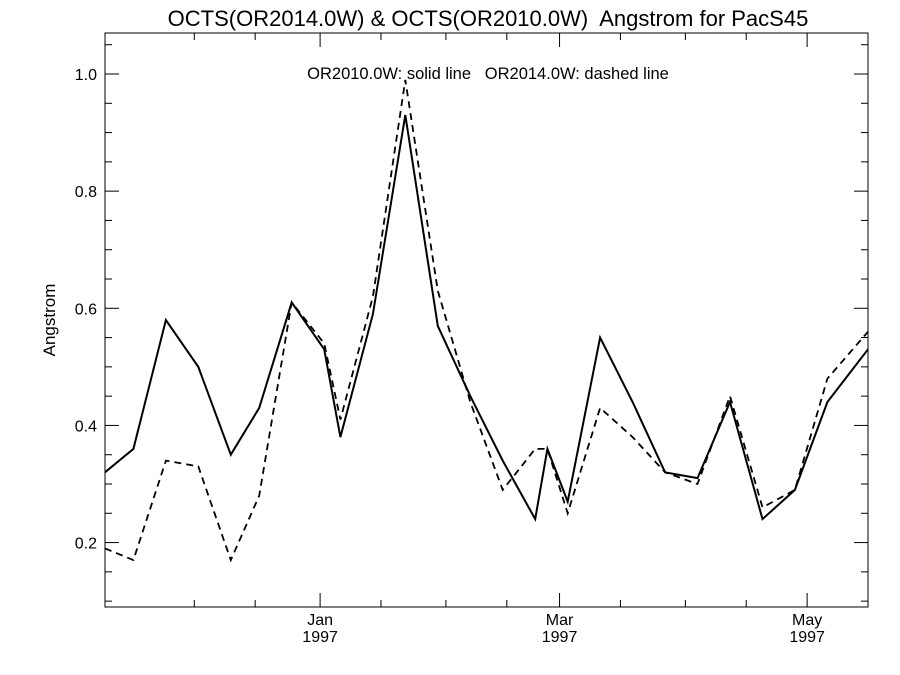 Image resolution: width=900 pixels, height=675 pixels. What do you see at coordinates (807, 620) in the screenshot?
I see `x-tick-label-month: May` at bounding box center [807, 620].